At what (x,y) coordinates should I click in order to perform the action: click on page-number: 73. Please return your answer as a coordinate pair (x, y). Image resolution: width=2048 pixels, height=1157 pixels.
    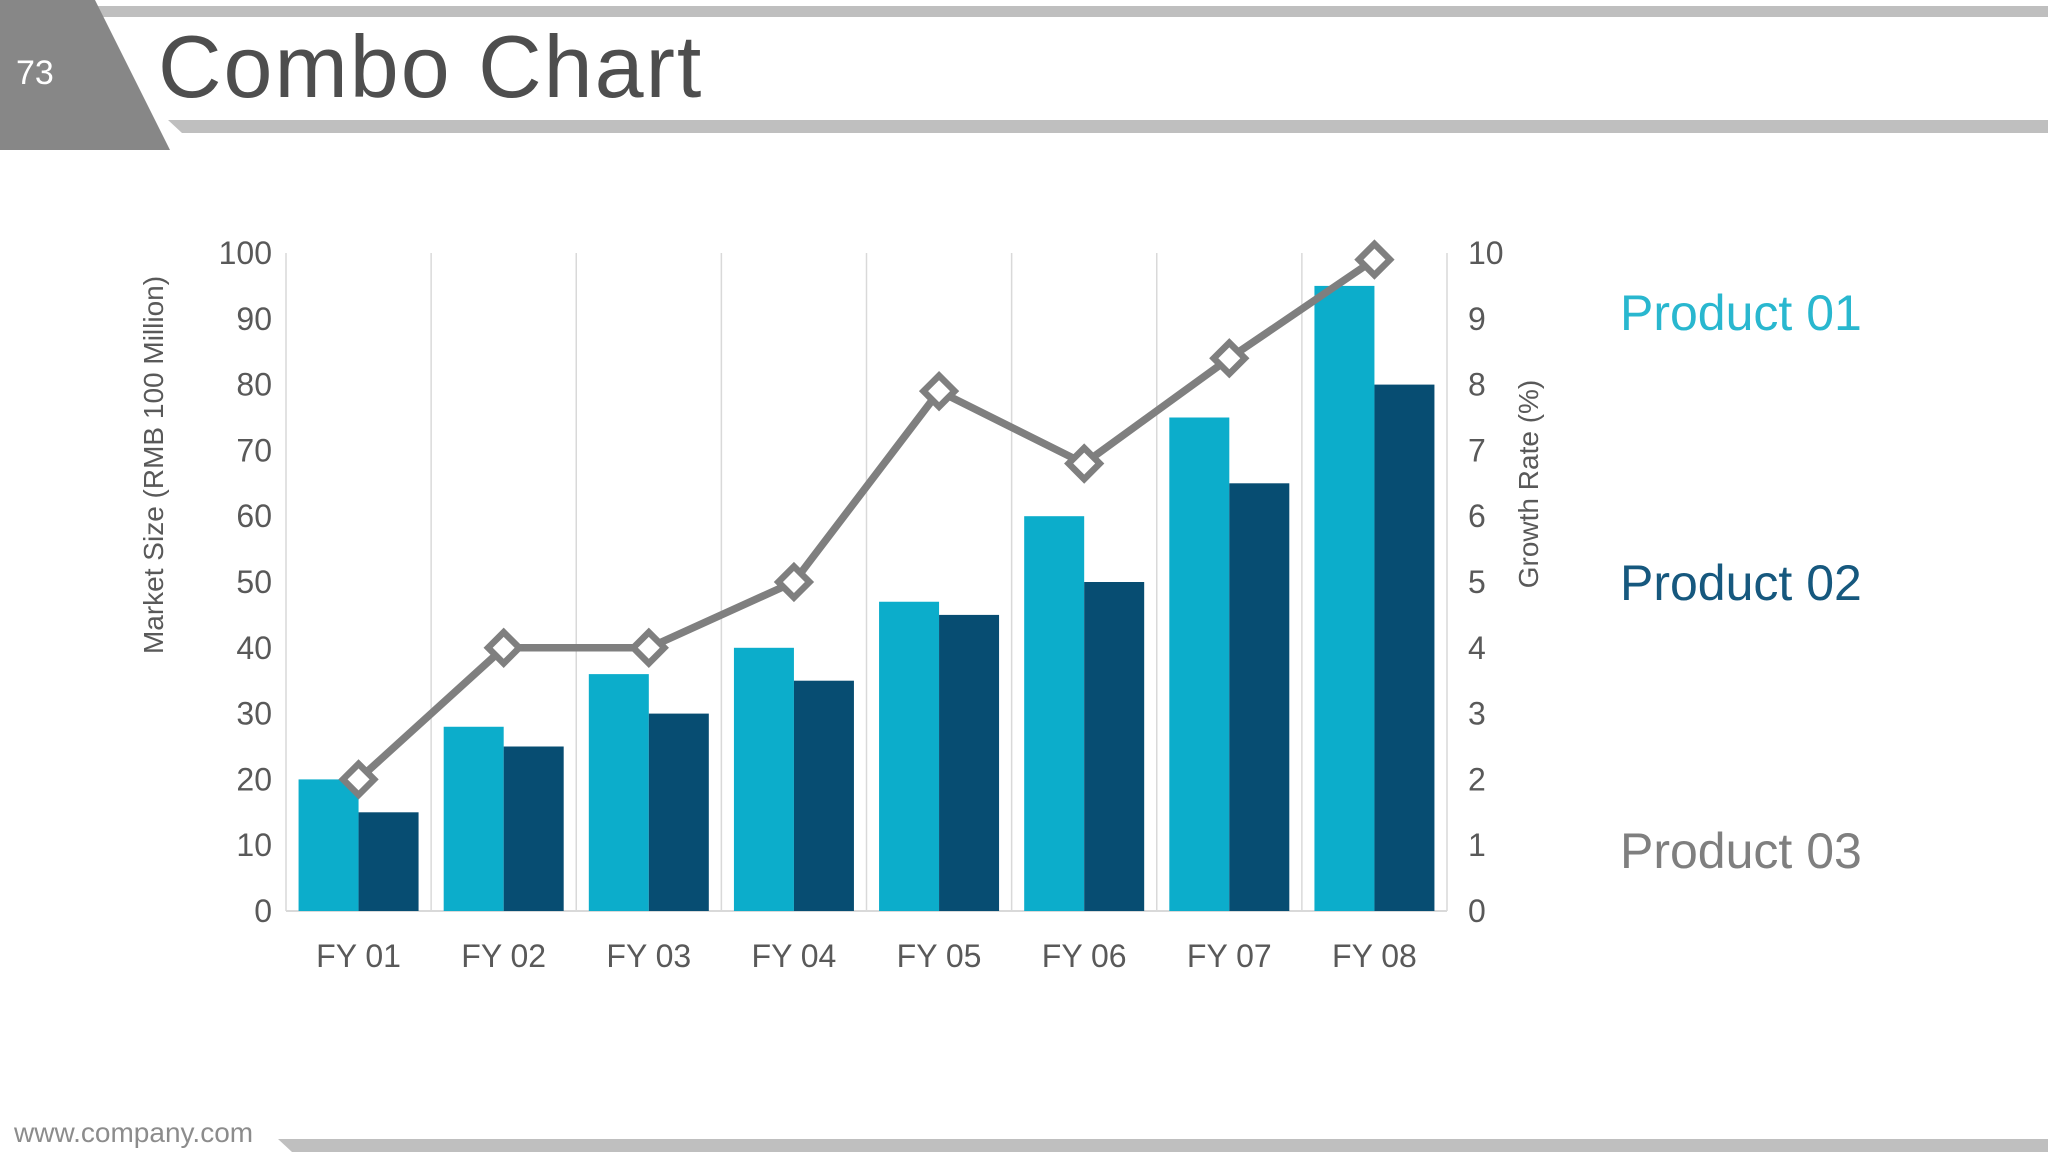
    Looking at the image, I should click on (35, 73).